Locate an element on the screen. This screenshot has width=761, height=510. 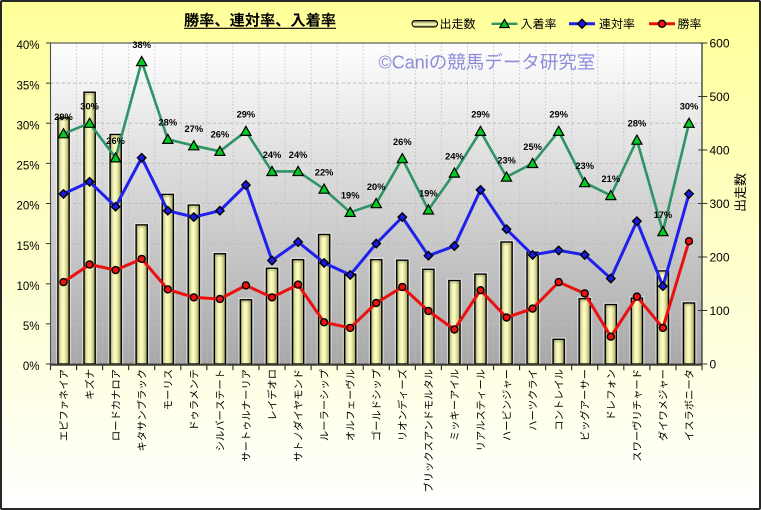
svg-text: 0% is located at coordinates (31, 367).